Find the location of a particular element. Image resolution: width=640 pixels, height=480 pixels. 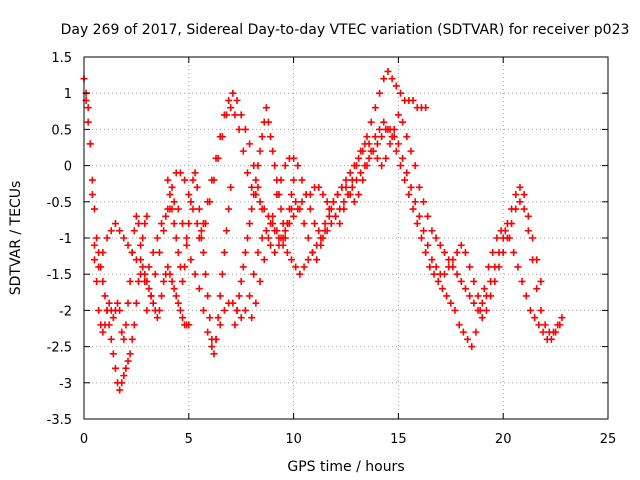

y-tick-label: -3 is located at coordinates (65, 384).